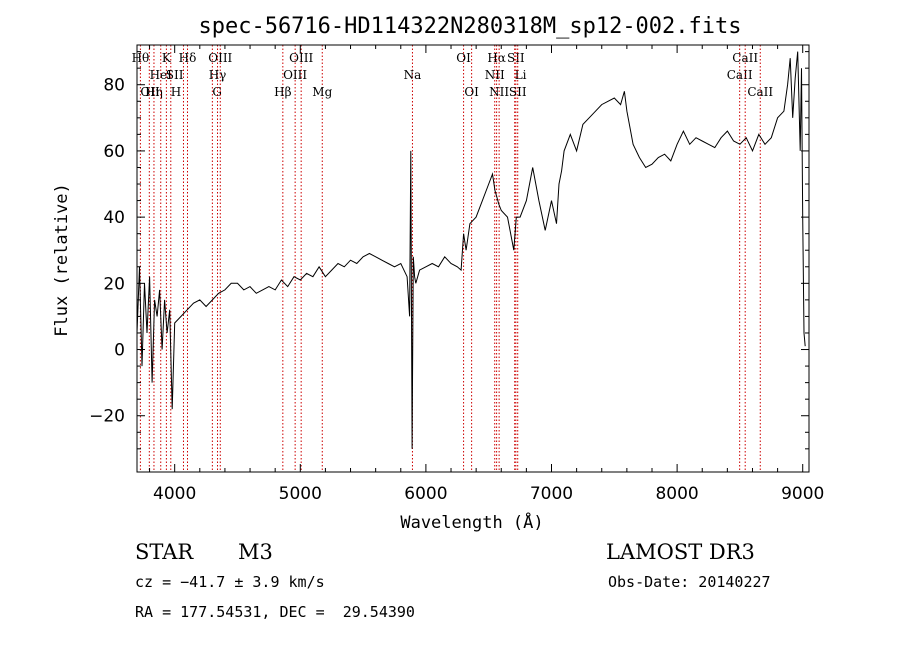  I want to click on line-label-24: CaII, so click(740, 75).